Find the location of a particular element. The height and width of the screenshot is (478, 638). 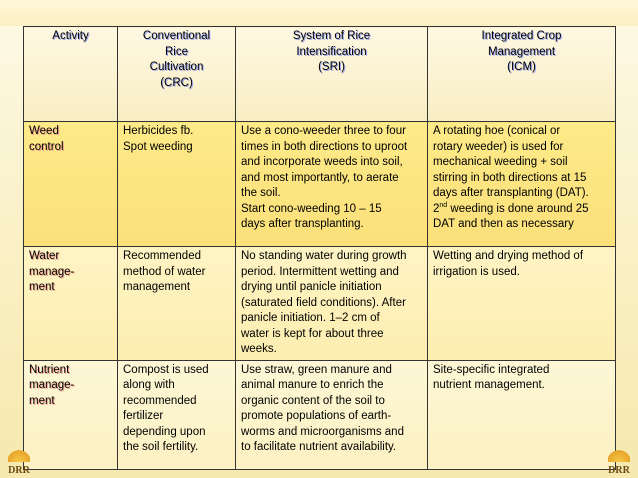

drr-logo-left: DRR is located at coordinates (19, 461).